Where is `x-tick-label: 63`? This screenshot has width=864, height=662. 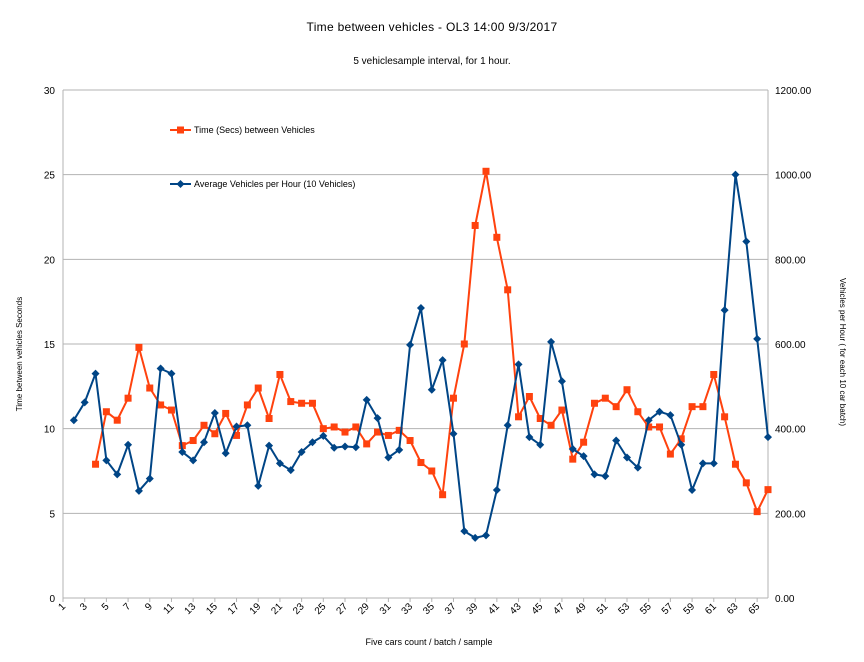 x-tick-label: 63 is located at coordinates (733, 609).